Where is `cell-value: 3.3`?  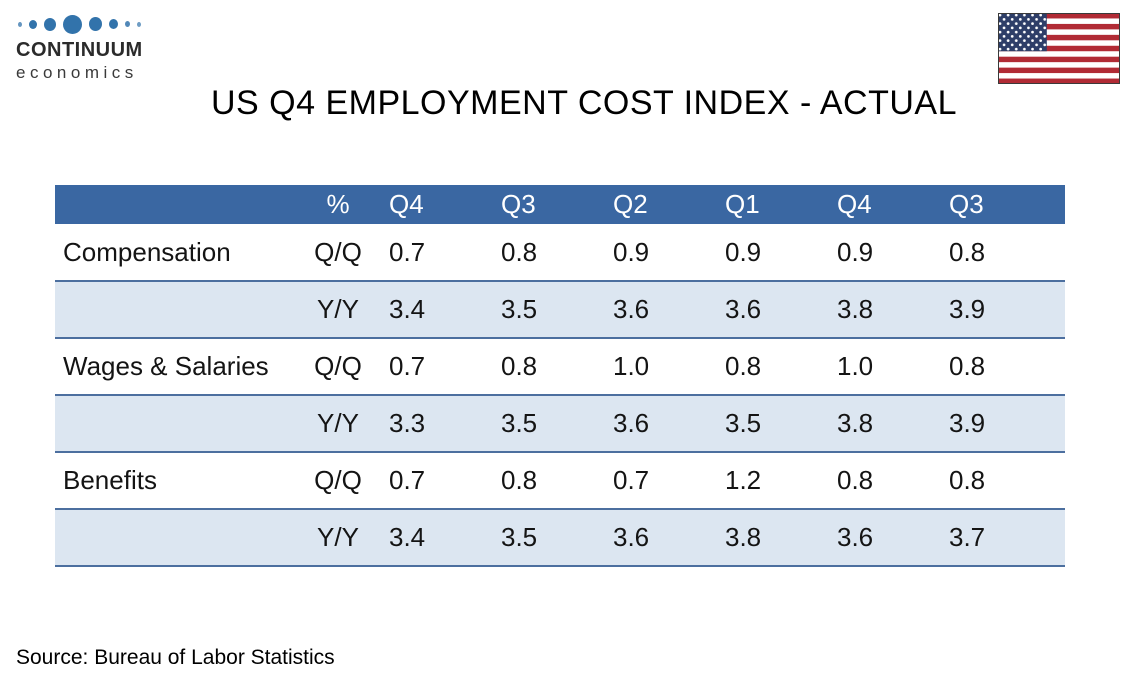 cell-value: 3.3 is located at coordinates (407, 423).